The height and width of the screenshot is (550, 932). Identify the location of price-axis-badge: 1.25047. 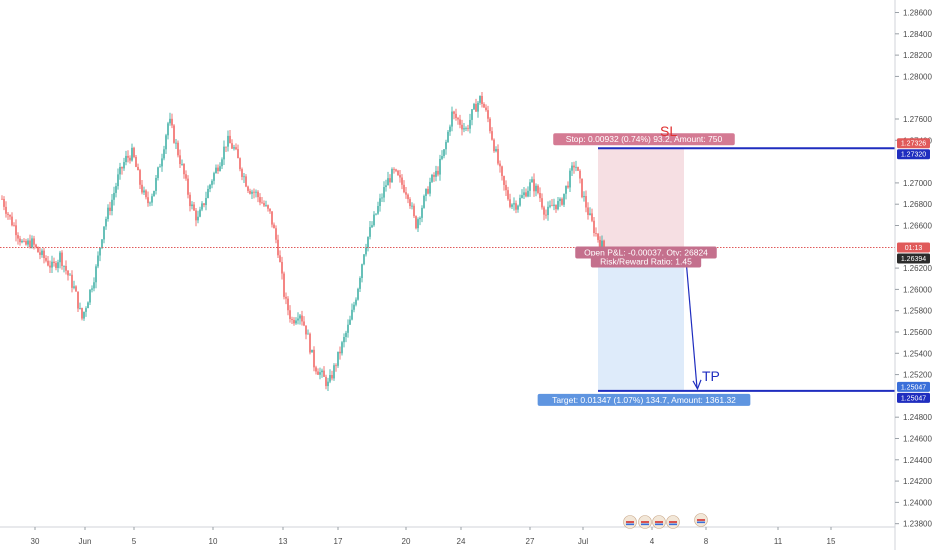
(913, 397).